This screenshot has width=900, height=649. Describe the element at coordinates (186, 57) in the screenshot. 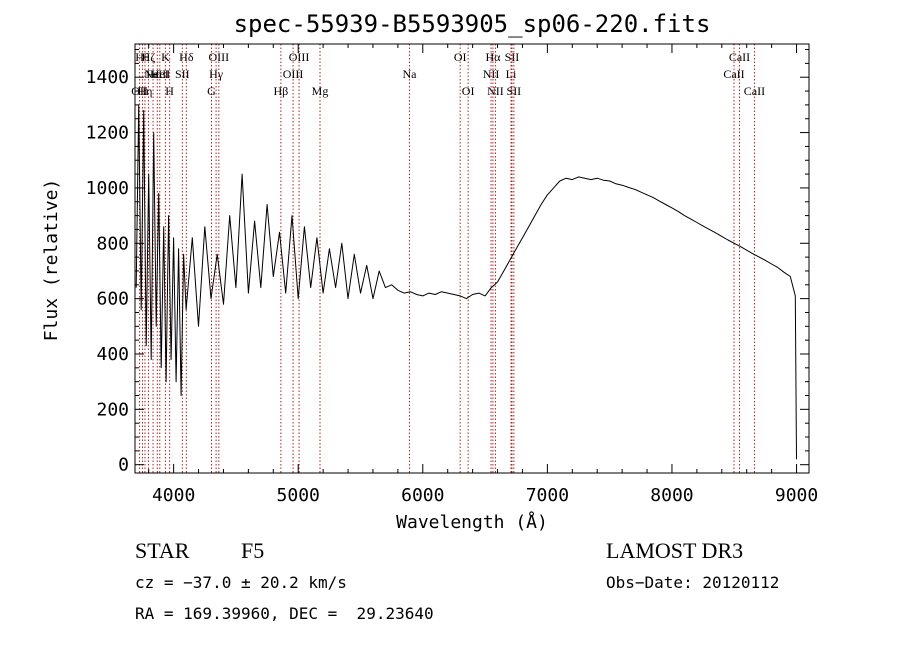

I see `line-label-10: Hδ` at that location.